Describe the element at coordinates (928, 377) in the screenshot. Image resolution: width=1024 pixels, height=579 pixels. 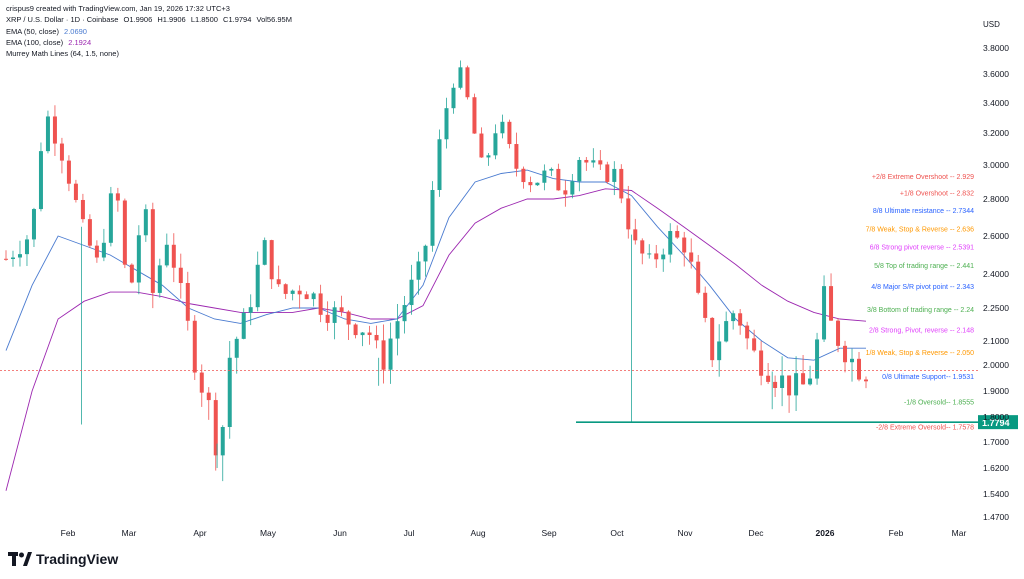
I see `murrey-line-label: 0/8 Ultimate Support-- 1.9531` at that location.